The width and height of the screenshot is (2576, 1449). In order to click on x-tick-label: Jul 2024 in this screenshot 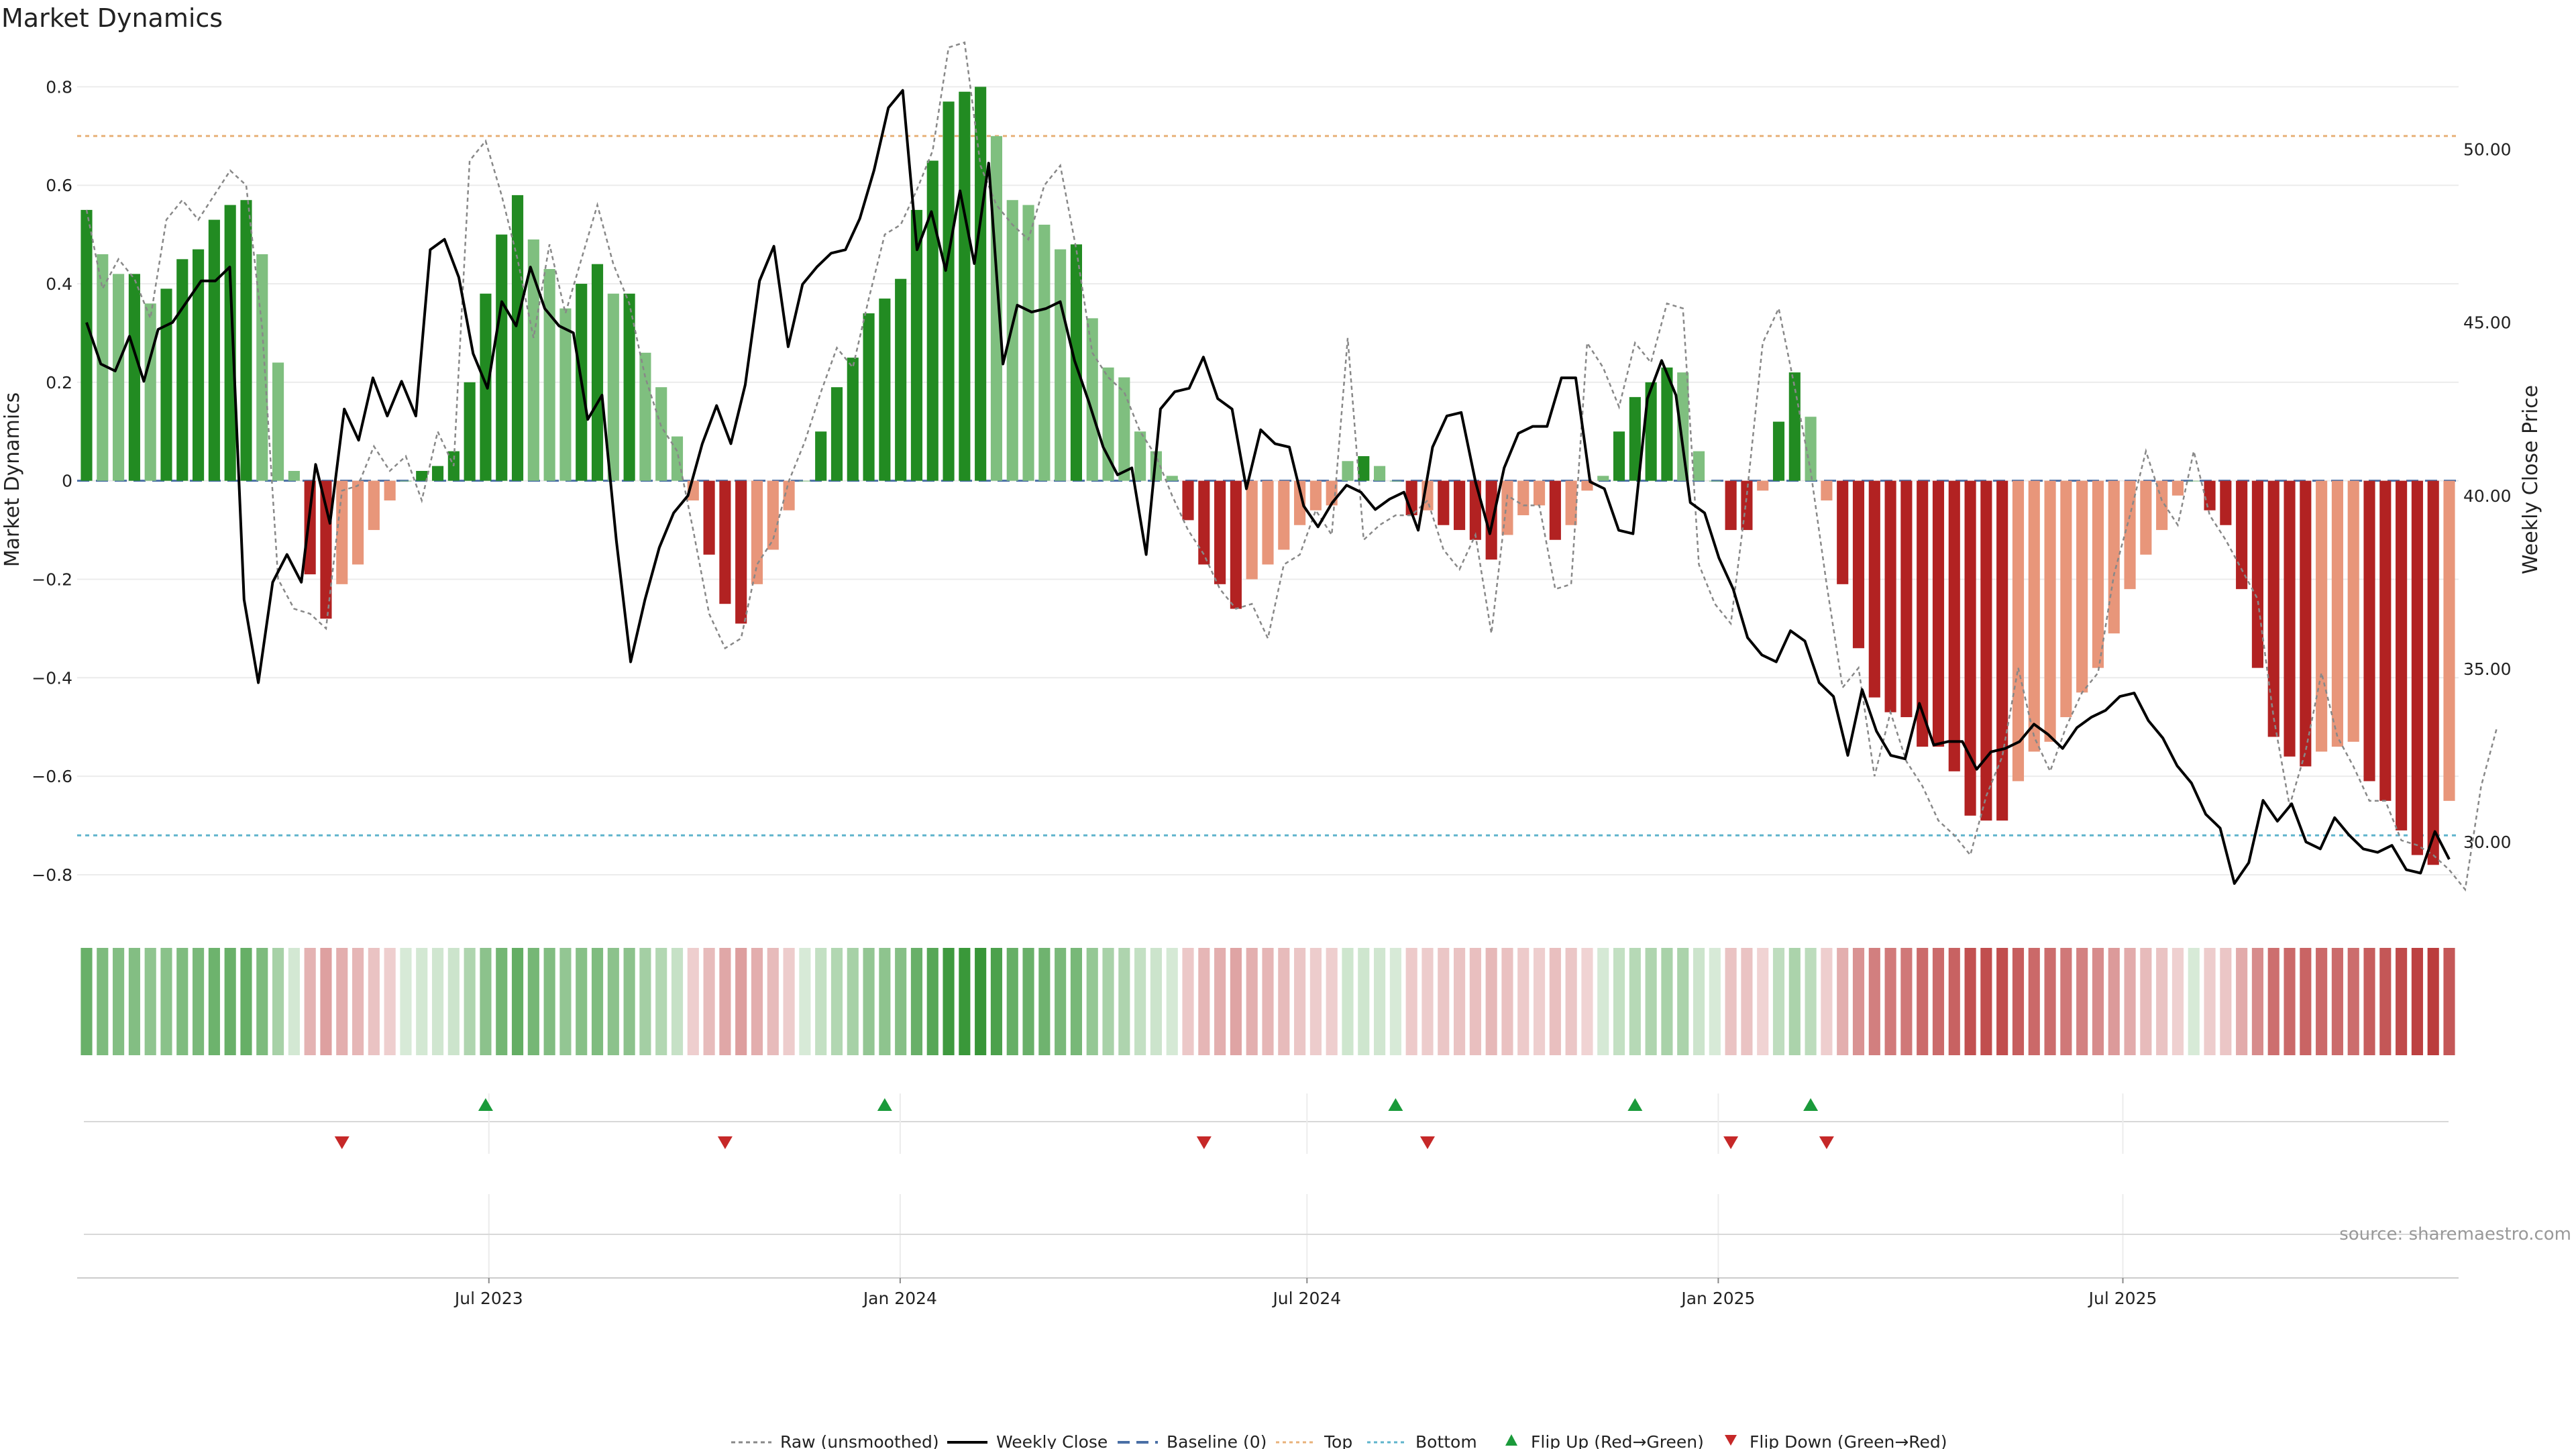, I will do `click(1306, 1298)`.